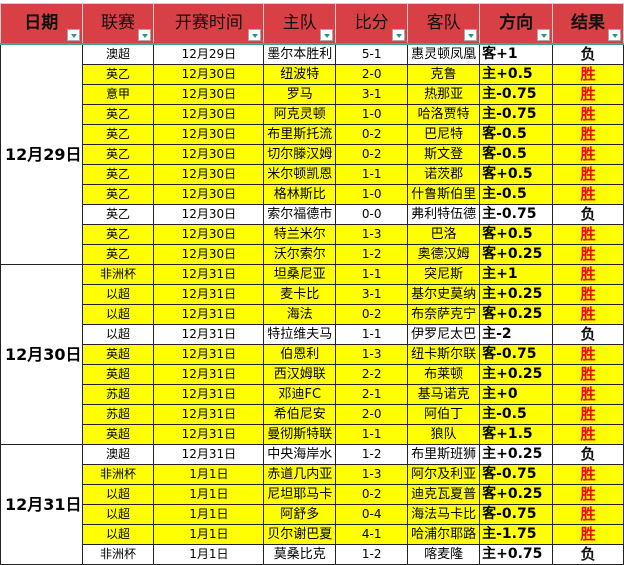 This screenshot has width=624, height=565. I want to click on score-cell: 3-1, so click(372, 294).